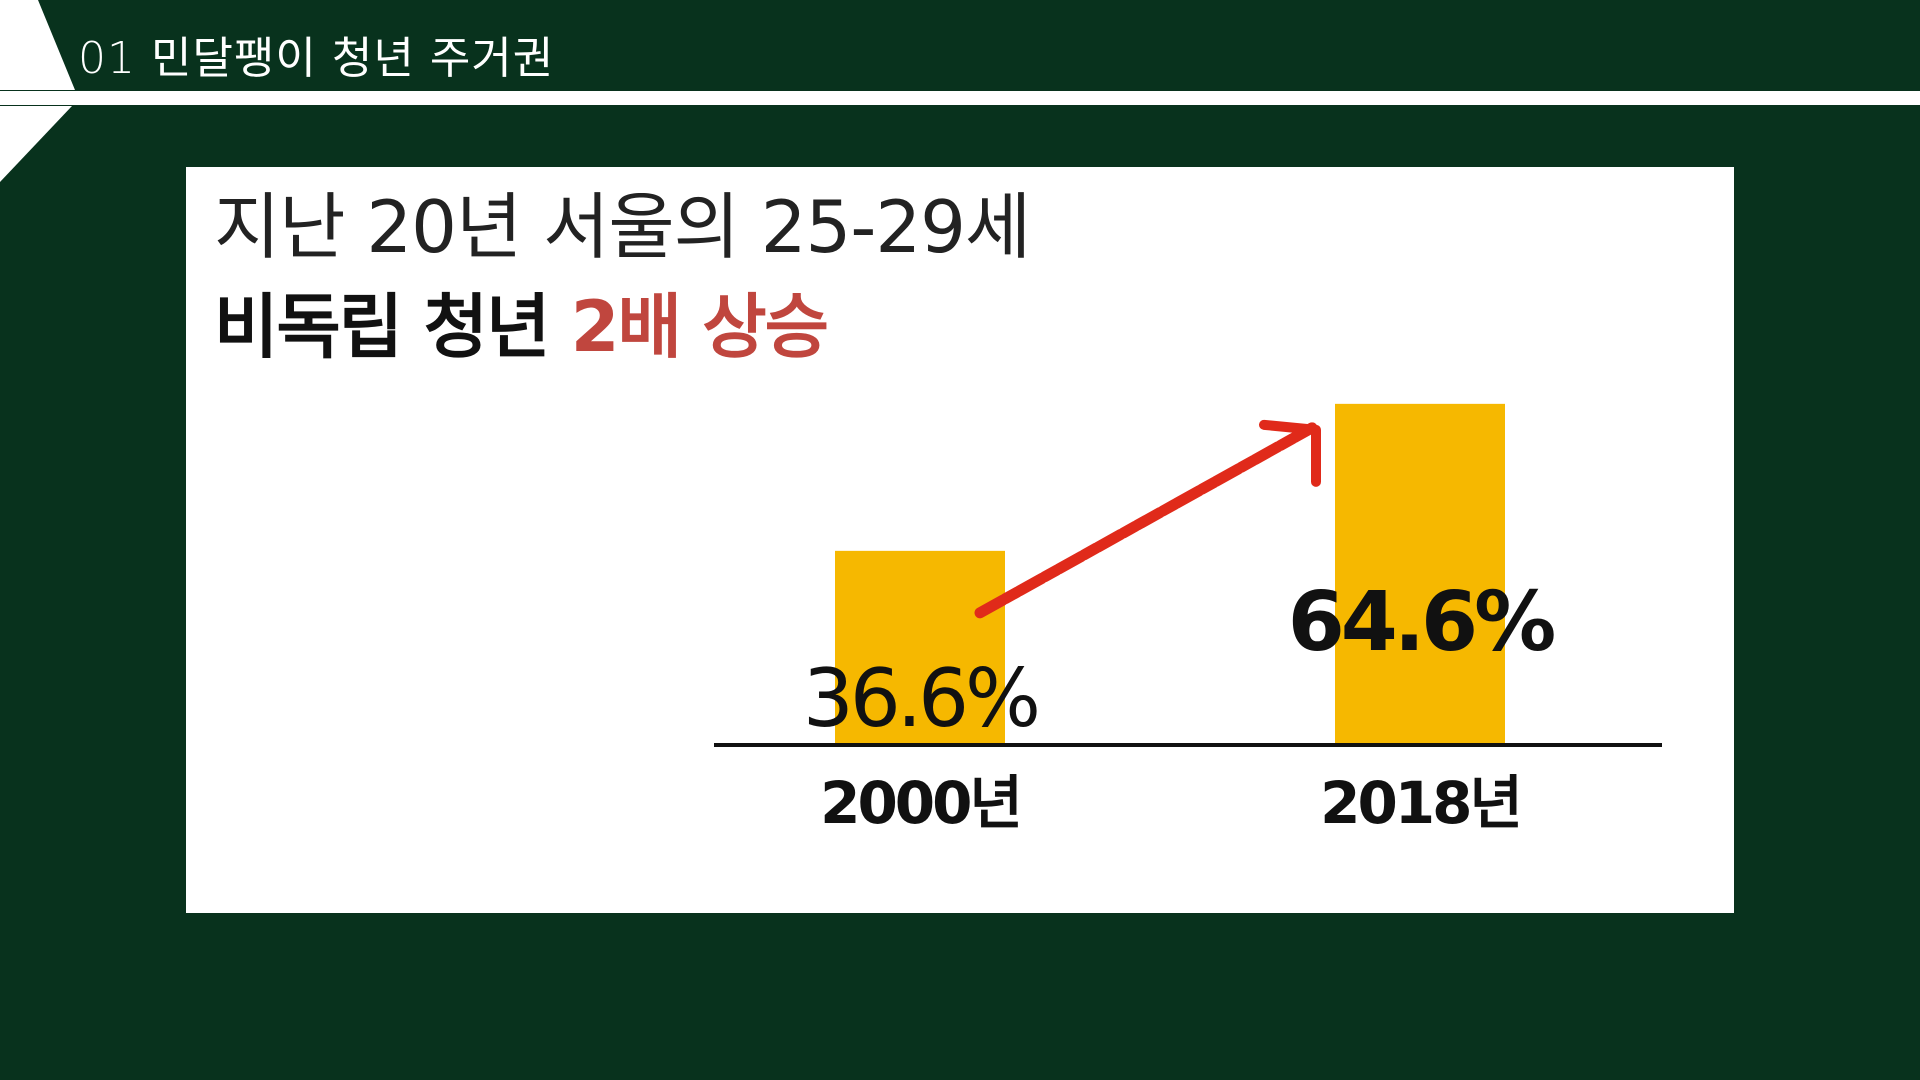 Image resolution: width=1920 pixels, height=1080 pixels. Describe the element at coordinates (920, 698) in the screenshot. I see `data-label: 36.6%` at that location.